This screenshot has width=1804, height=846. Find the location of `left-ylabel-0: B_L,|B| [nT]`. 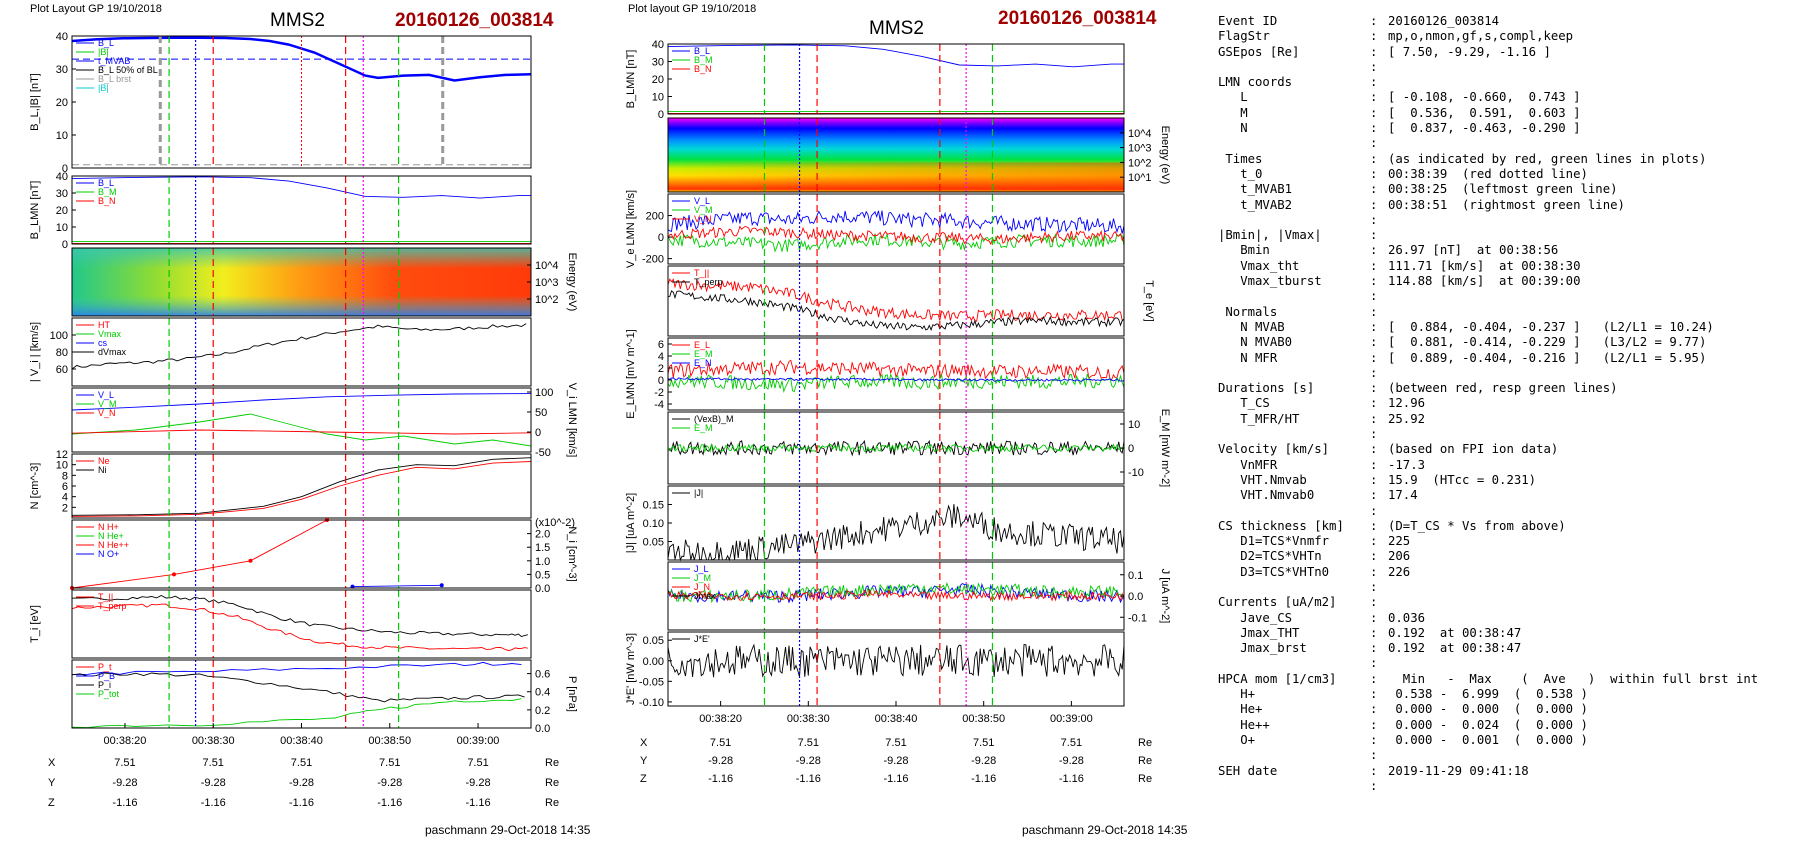

left-ylabel-0: B_L,|B| [nT] is located at coordinates (35, 102).